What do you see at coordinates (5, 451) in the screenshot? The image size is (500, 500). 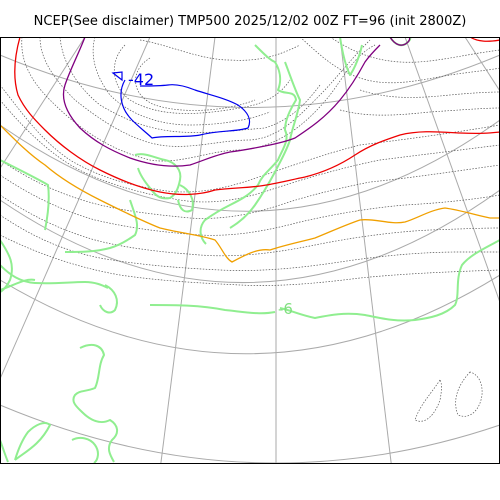 I see `coastline-bottom-left` at bounding box center [5, 451].